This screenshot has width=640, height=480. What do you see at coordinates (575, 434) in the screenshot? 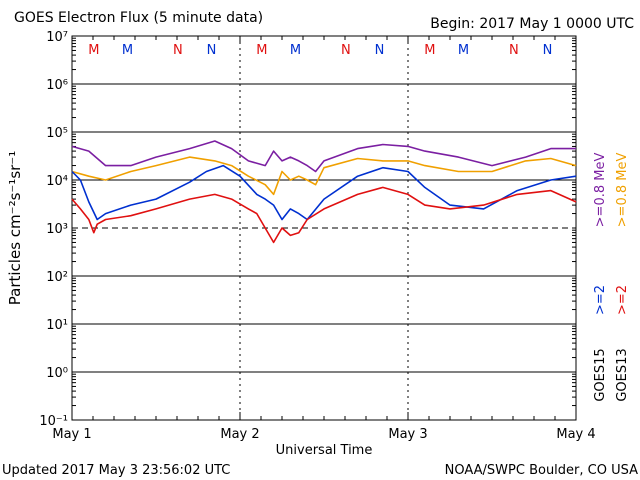
I see `x-tick-label: May 4` at bounding box center [575, 434].